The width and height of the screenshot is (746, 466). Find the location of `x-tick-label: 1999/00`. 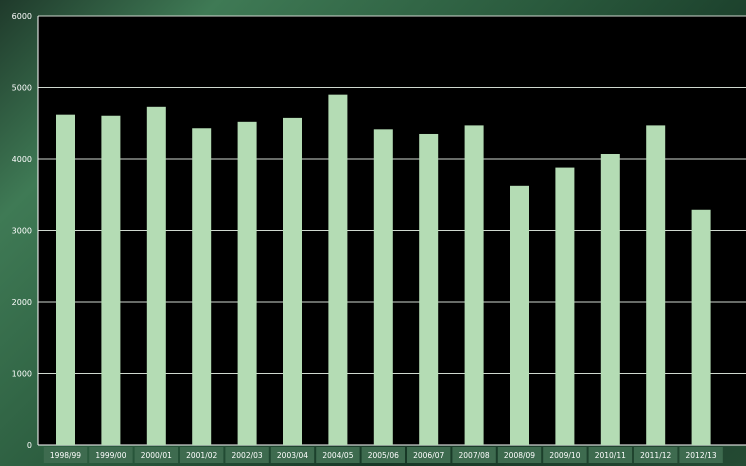

x-tick-label: 1999/00 is located at coordinates (110, 455).